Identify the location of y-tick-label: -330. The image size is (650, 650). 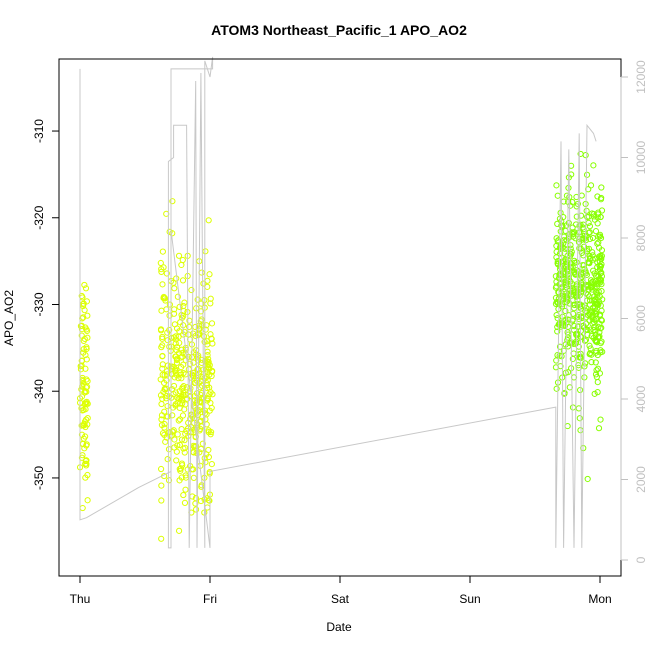
(39, 304).